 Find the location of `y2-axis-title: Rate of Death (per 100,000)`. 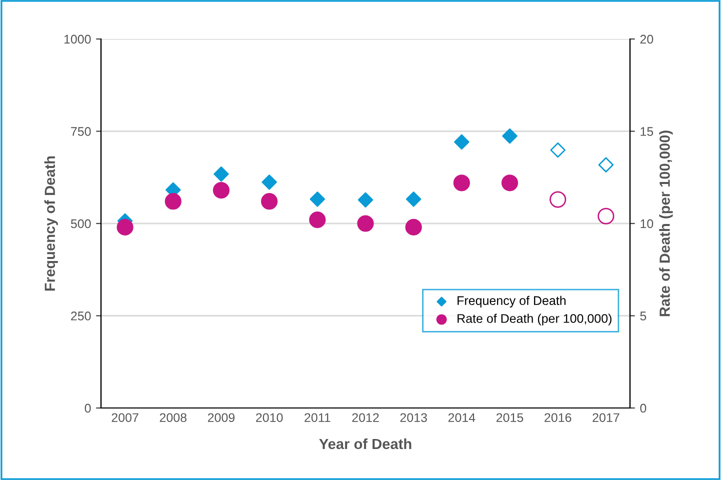

y2-axis-title: Rate of Death (per 100,000) is located at coordinates (666, 223).